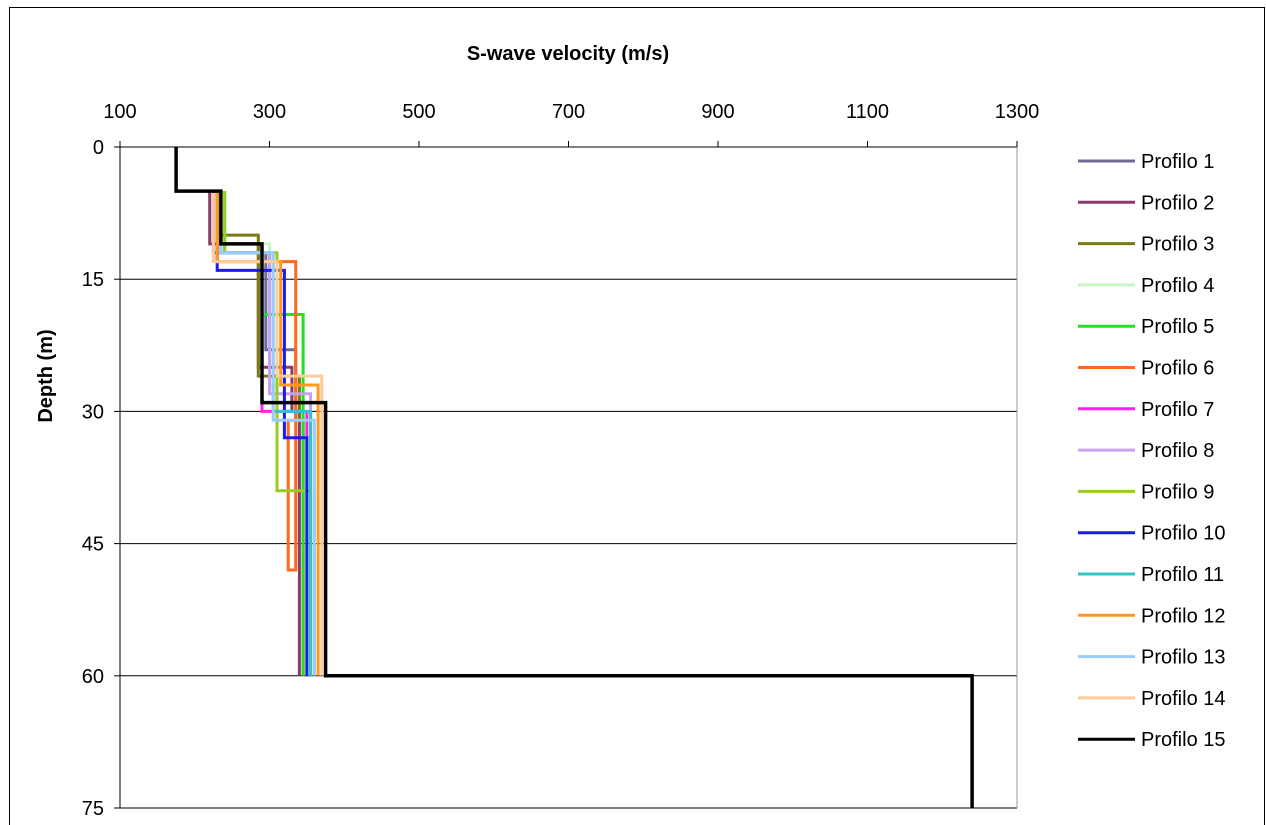 This screenshot has width=1266, height=825. I want to click on y-tick-label: 60, so click(93, 677).